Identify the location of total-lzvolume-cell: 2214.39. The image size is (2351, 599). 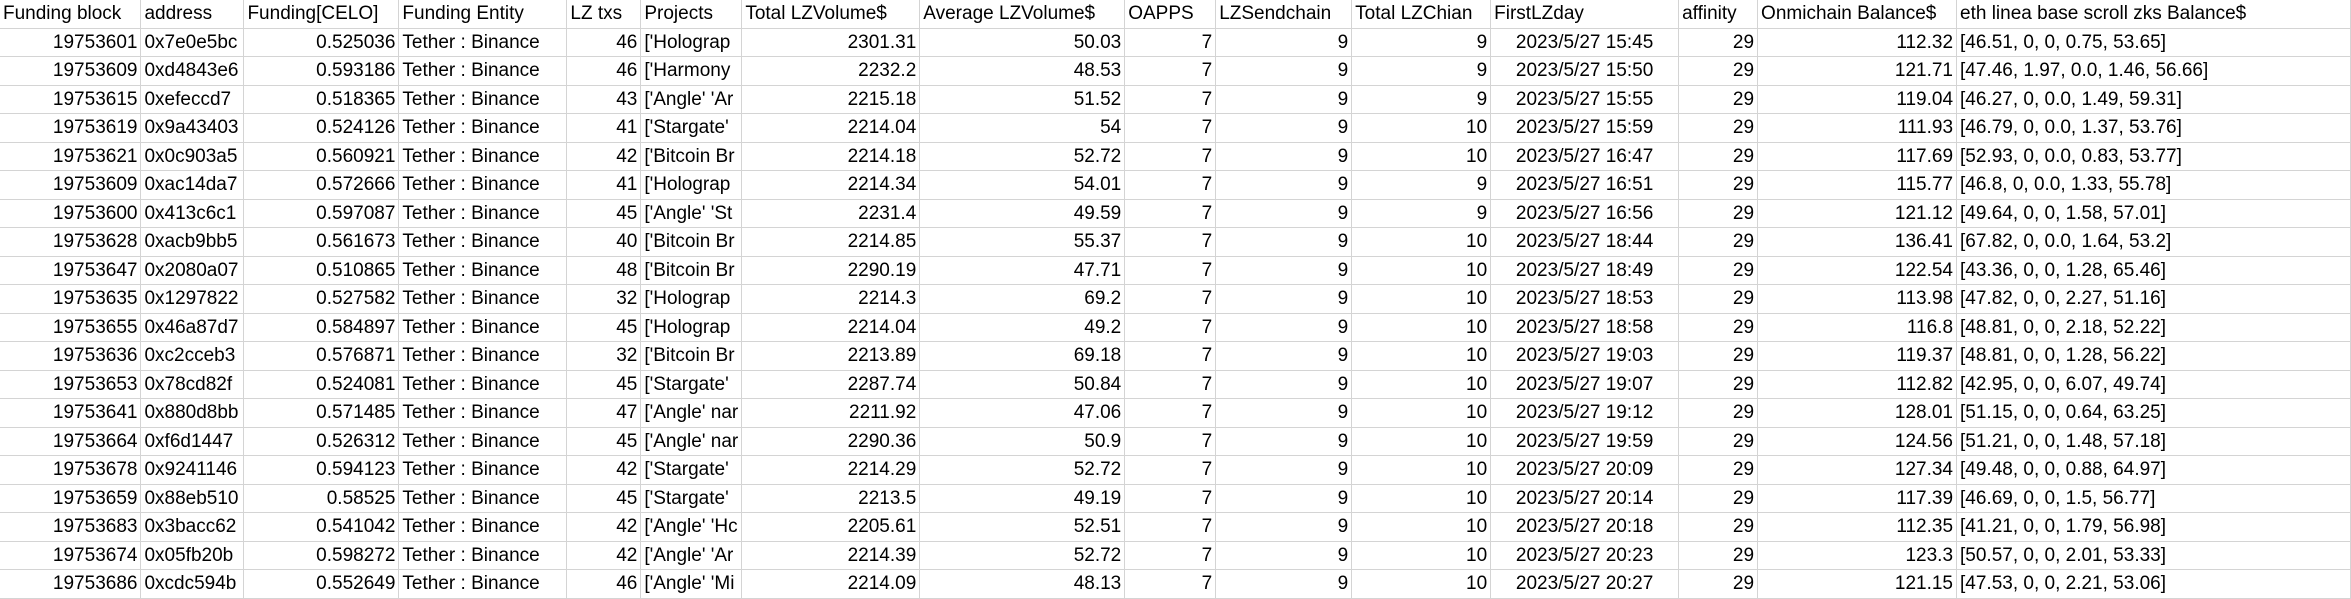
(831, 555).